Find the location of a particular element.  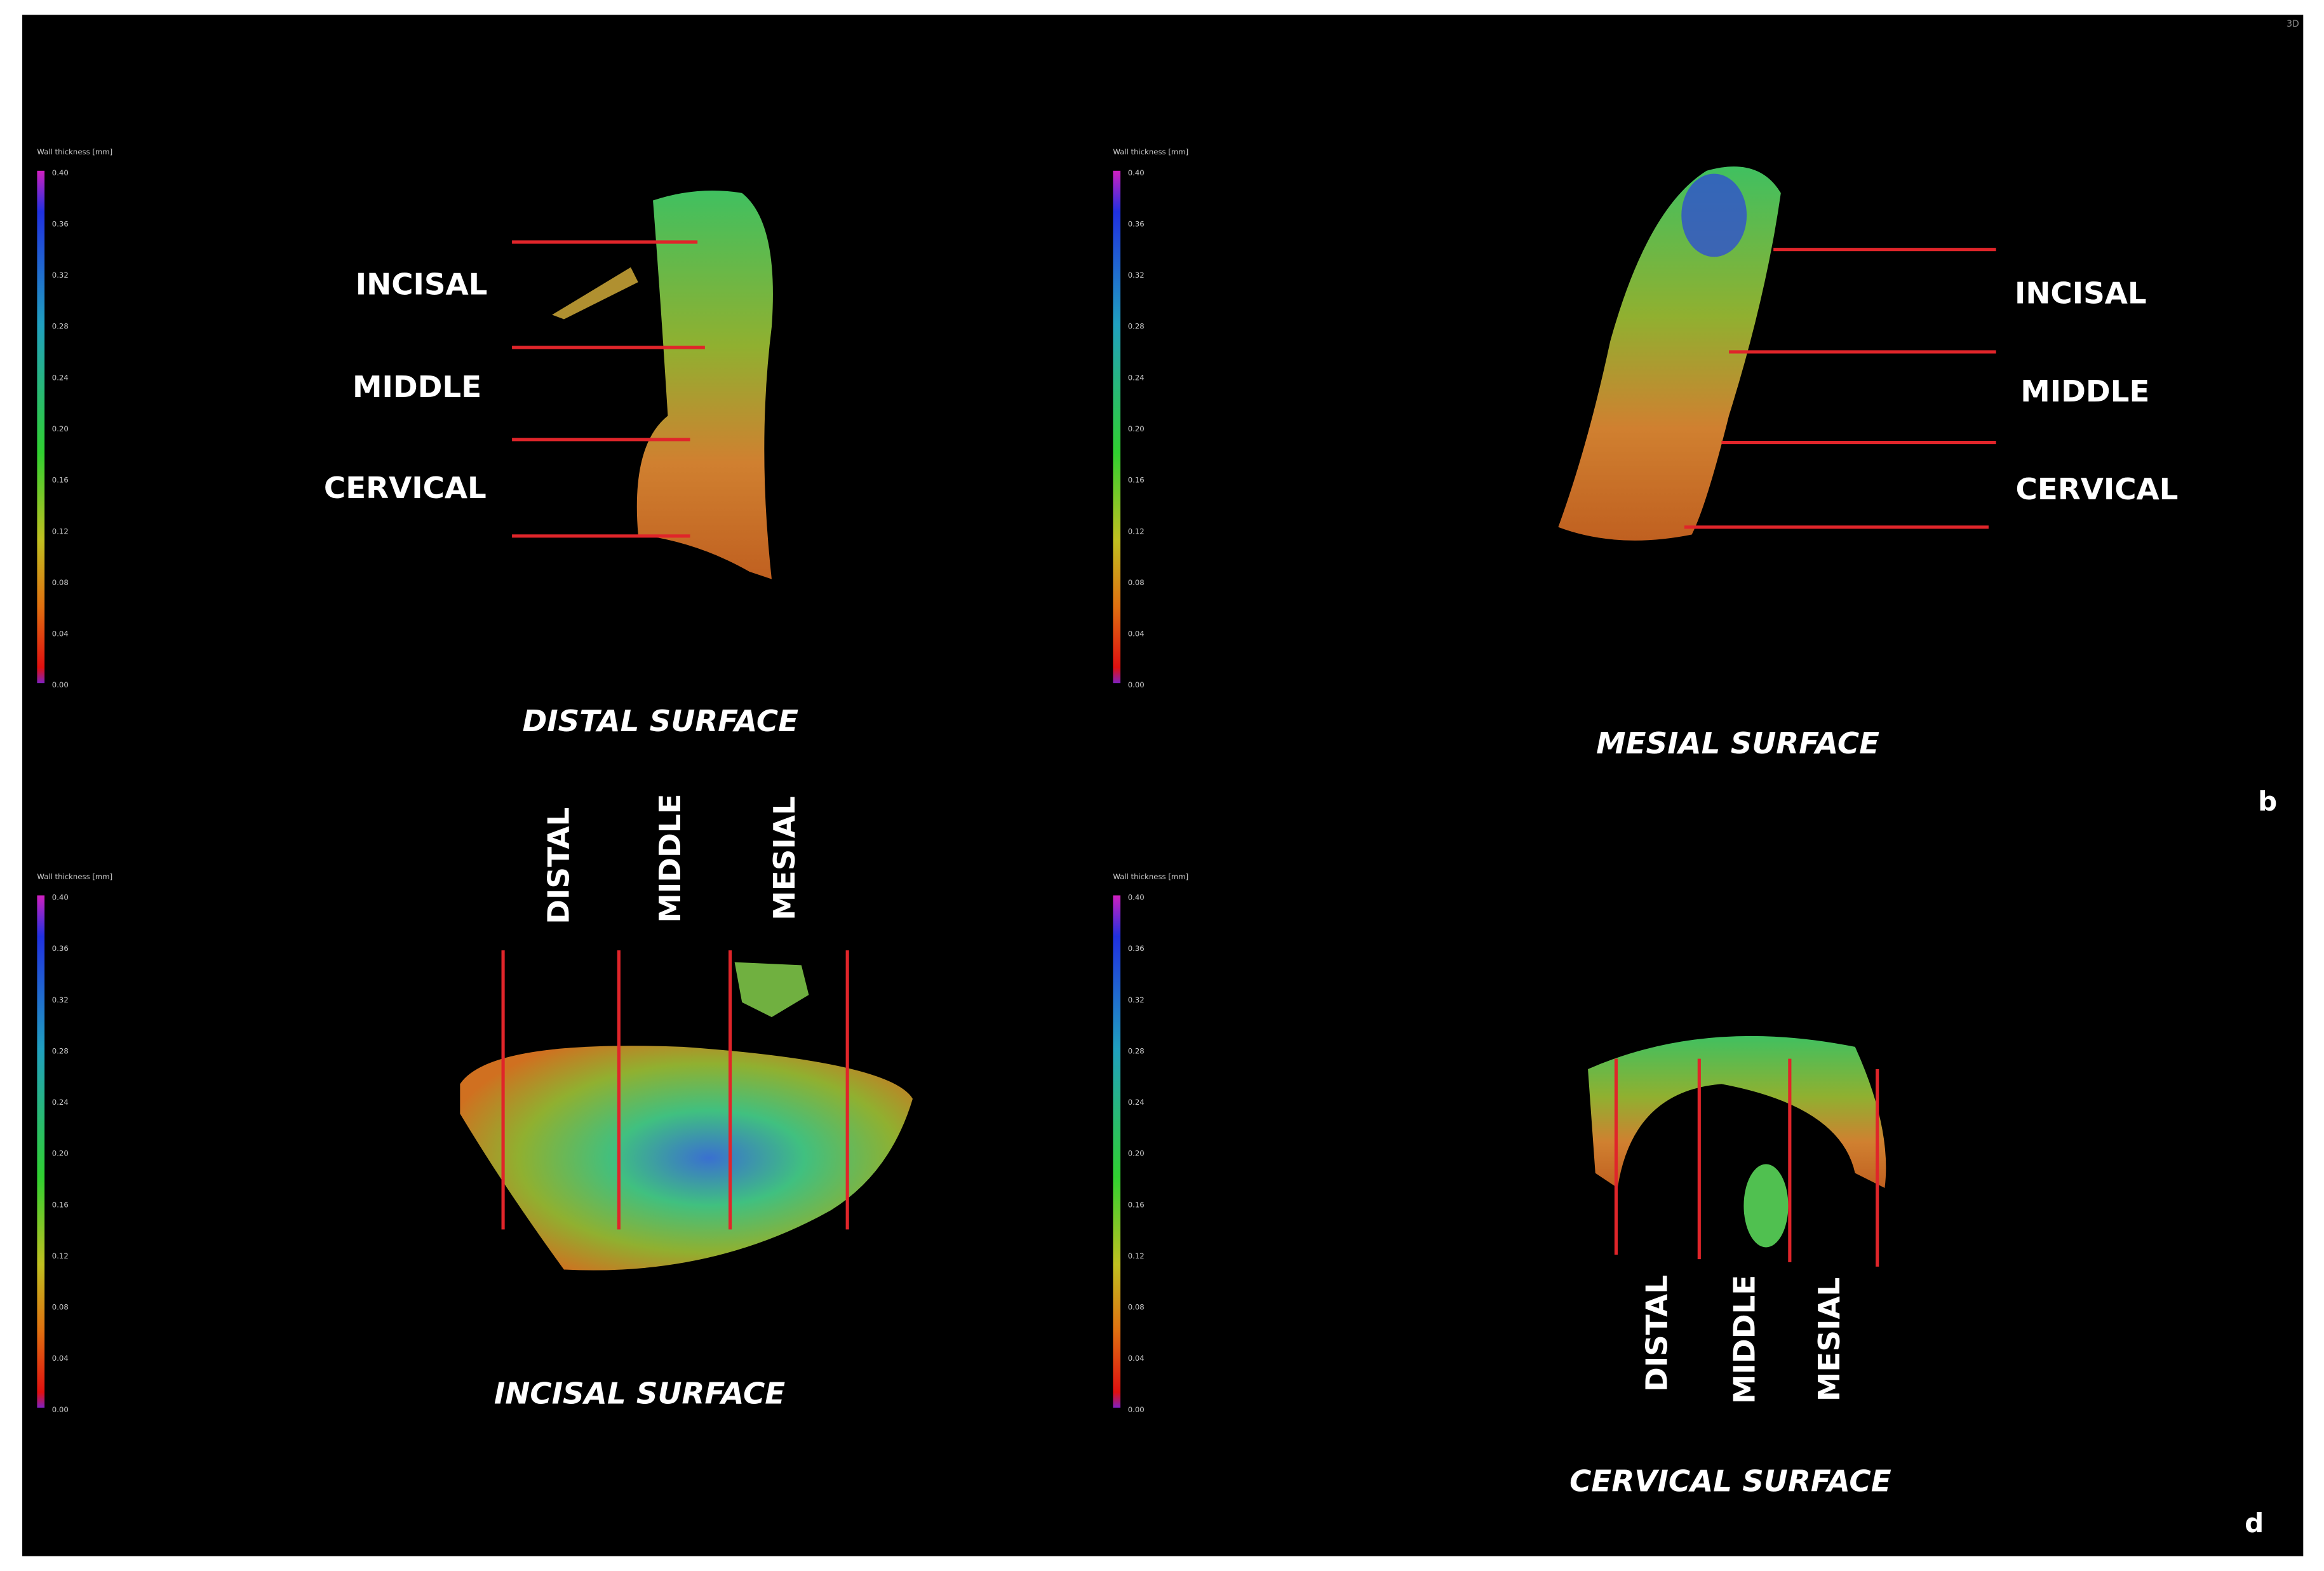

surface-title: INCISAL SURFACE is located at coordinates (640, 1395).